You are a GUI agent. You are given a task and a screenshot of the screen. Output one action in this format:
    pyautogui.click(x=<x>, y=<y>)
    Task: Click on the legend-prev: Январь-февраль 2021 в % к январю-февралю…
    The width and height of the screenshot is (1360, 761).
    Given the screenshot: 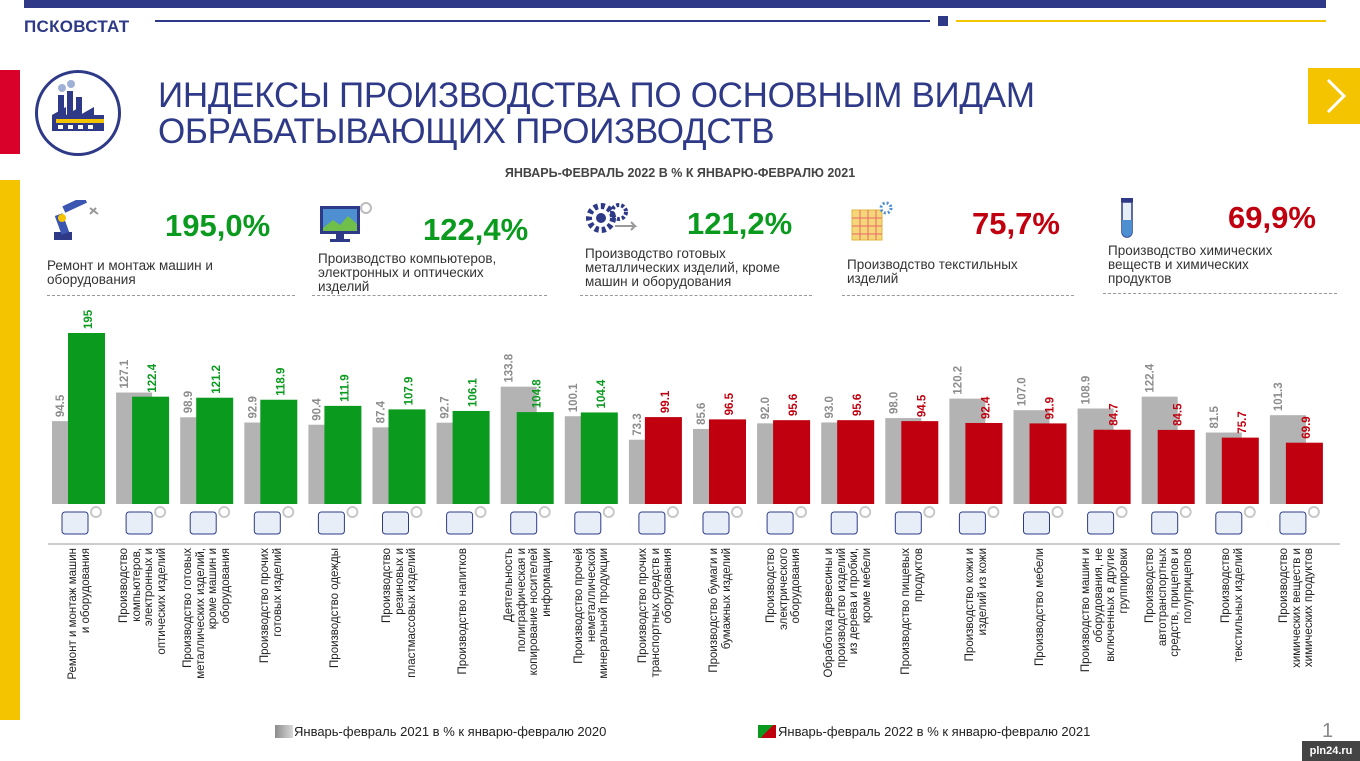 What is the action you would take?
    pyautogui.click(x=450, y=731)
    